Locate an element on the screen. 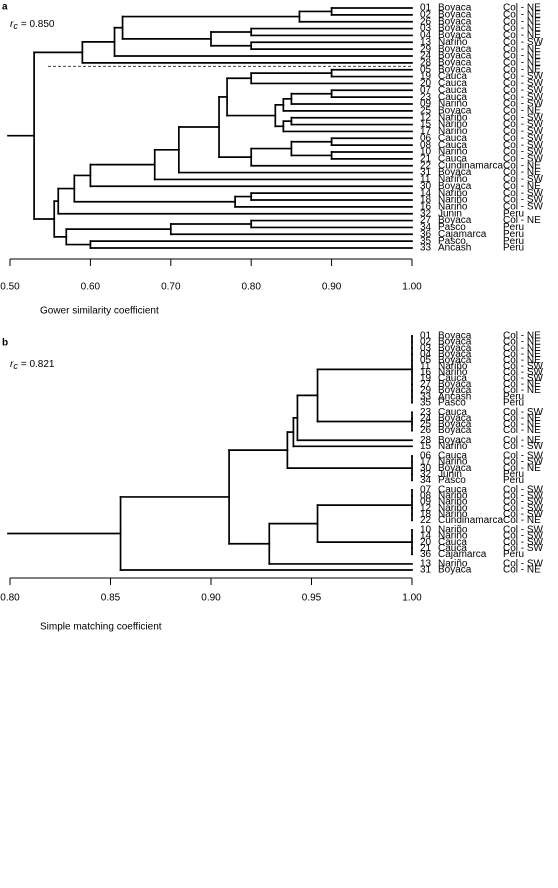 The image size is (558, 888). leaf-id: 21 is located at coordinates (426, 548).